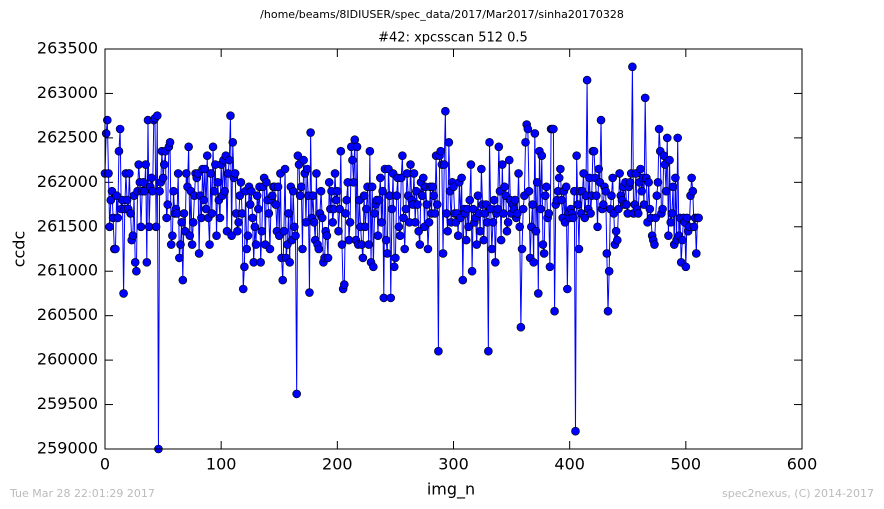 The image size is (884, 509). I want to click on y-tick-label: 262500, so click(67, 136).